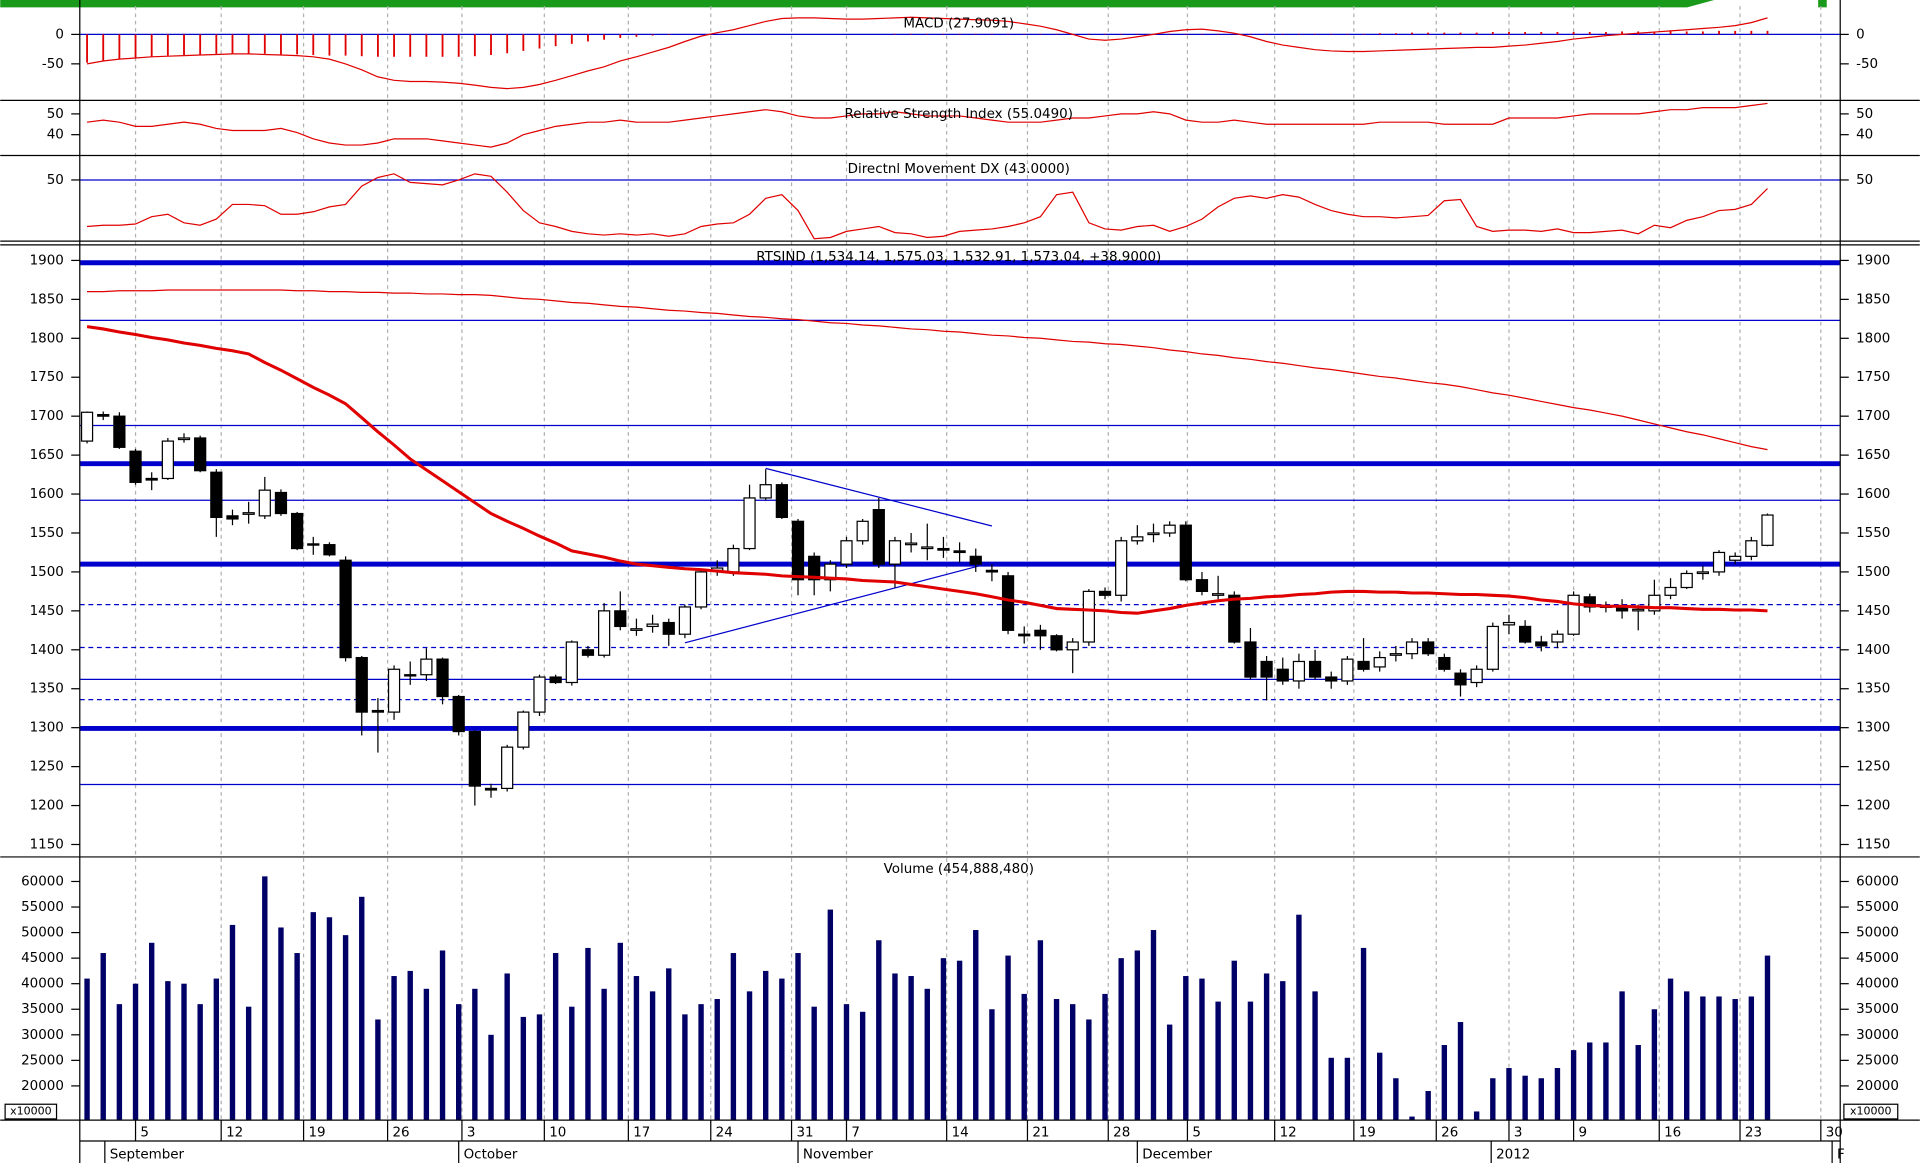  Describe the element at coordinates (42, 1060) in the screenshot. I see `y-tick-label: 25000` at that location.